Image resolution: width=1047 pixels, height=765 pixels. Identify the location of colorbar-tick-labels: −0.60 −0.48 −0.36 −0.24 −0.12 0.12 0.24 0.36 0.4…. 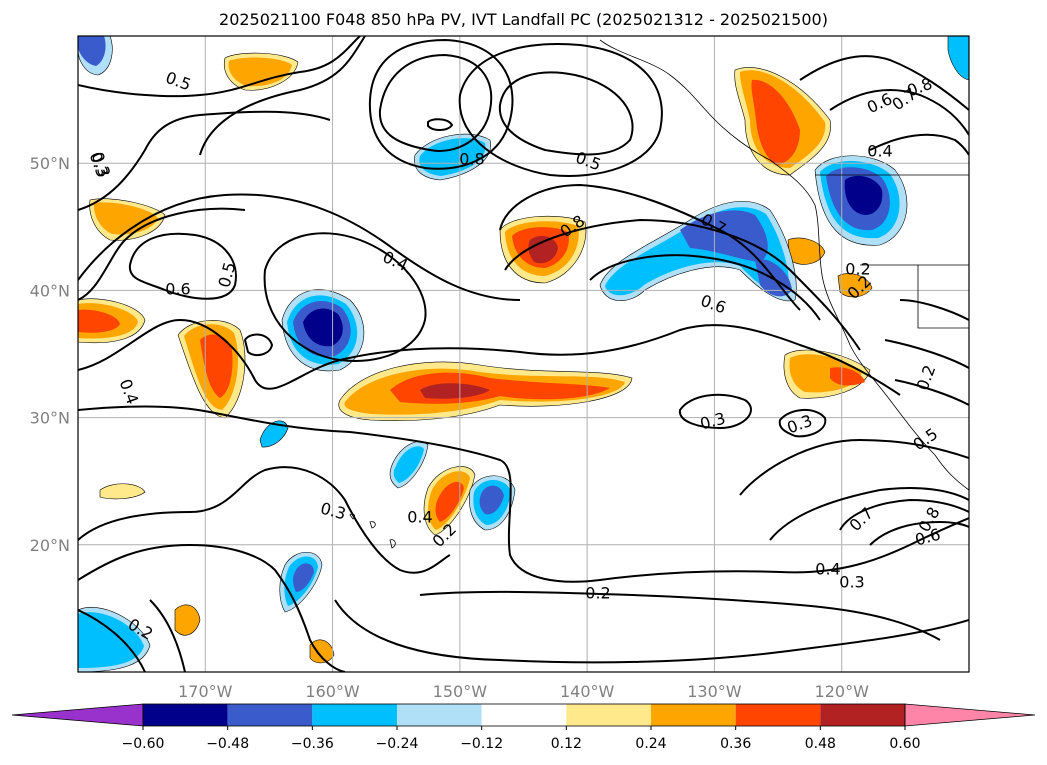
(521, 739).